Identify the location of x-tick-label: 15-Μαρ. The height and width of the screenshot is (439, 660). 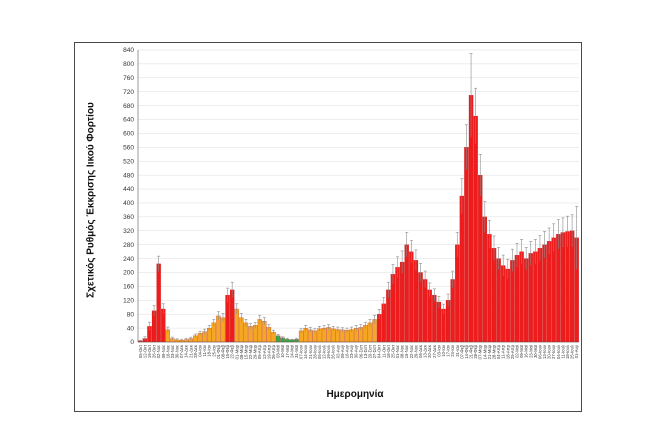
(245, 351).